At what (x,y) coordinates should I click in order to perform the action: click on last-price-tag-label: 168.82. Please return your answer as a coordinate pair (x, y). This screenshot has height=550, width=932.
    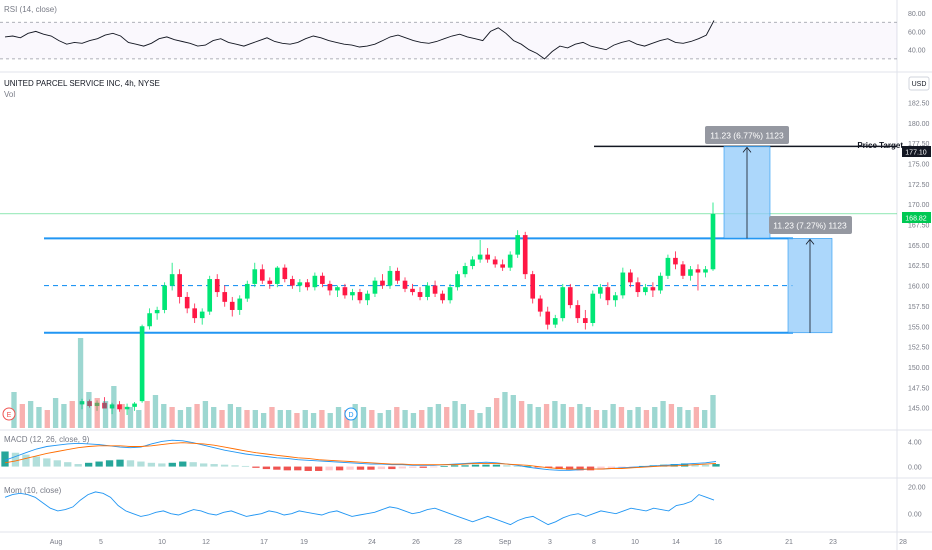
    Looking at the image, I should click on (916, 219).